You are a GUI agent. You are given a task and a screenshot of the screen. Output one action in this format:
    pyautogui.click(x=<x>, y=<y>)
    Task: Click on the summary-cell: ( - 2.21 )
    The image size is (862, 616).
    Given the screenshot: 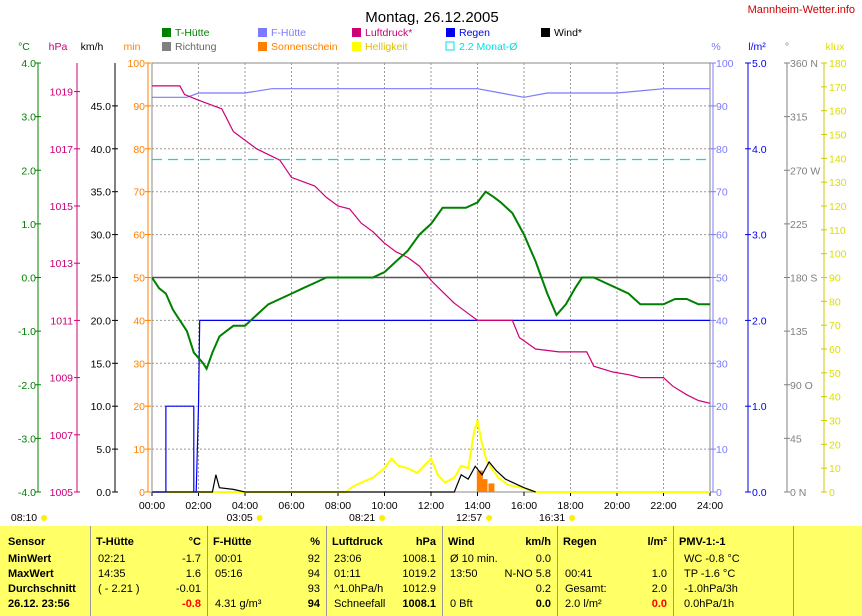 What is the action you would take?
    pyautogui.click(x=119, y=589)
    